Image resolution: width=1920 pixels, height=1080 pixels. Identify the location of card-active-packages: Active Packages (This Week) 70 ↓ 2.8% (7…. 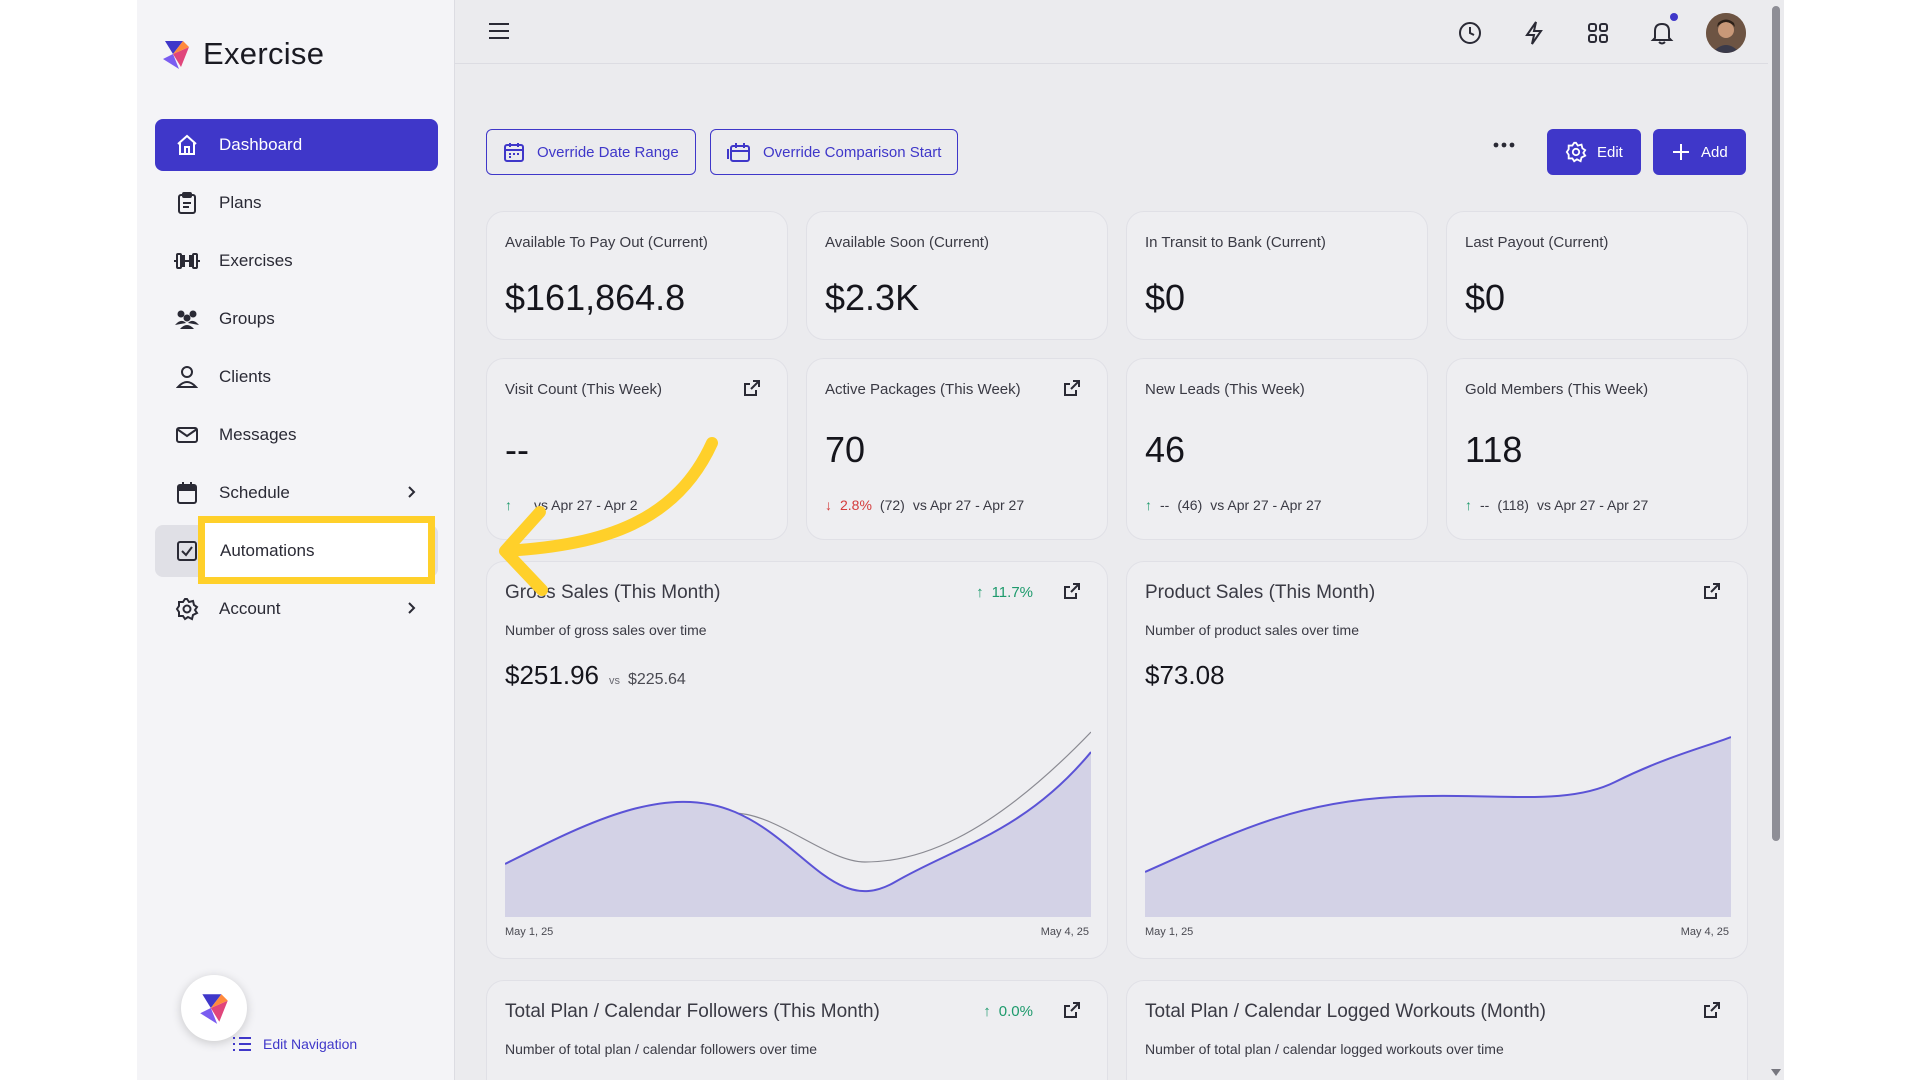
(957, 449).